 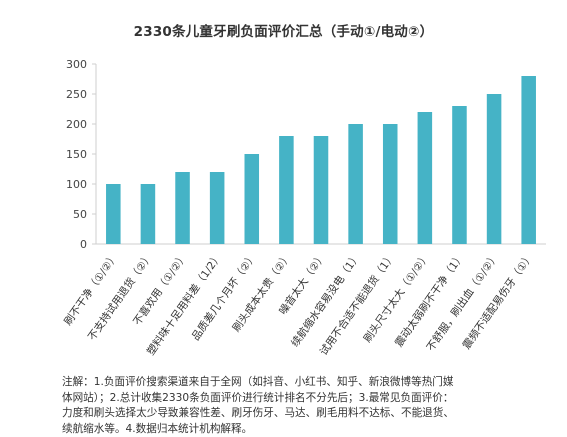 I want to click on y-tick-label: 150, so click(x=76, y=154).